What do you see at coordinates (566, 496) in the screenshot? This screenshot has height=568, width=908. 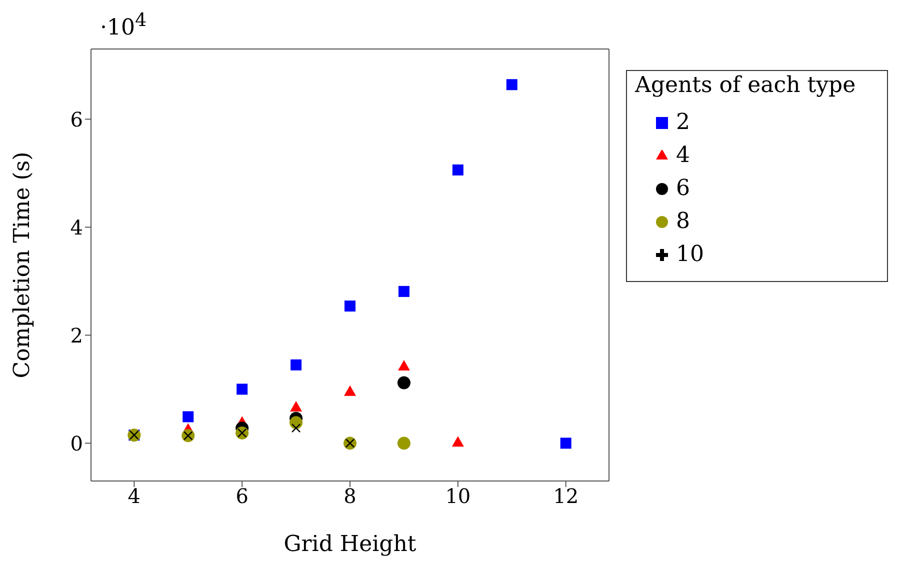 I see `x-tick-label: 12` at bounding box center [566, 496].